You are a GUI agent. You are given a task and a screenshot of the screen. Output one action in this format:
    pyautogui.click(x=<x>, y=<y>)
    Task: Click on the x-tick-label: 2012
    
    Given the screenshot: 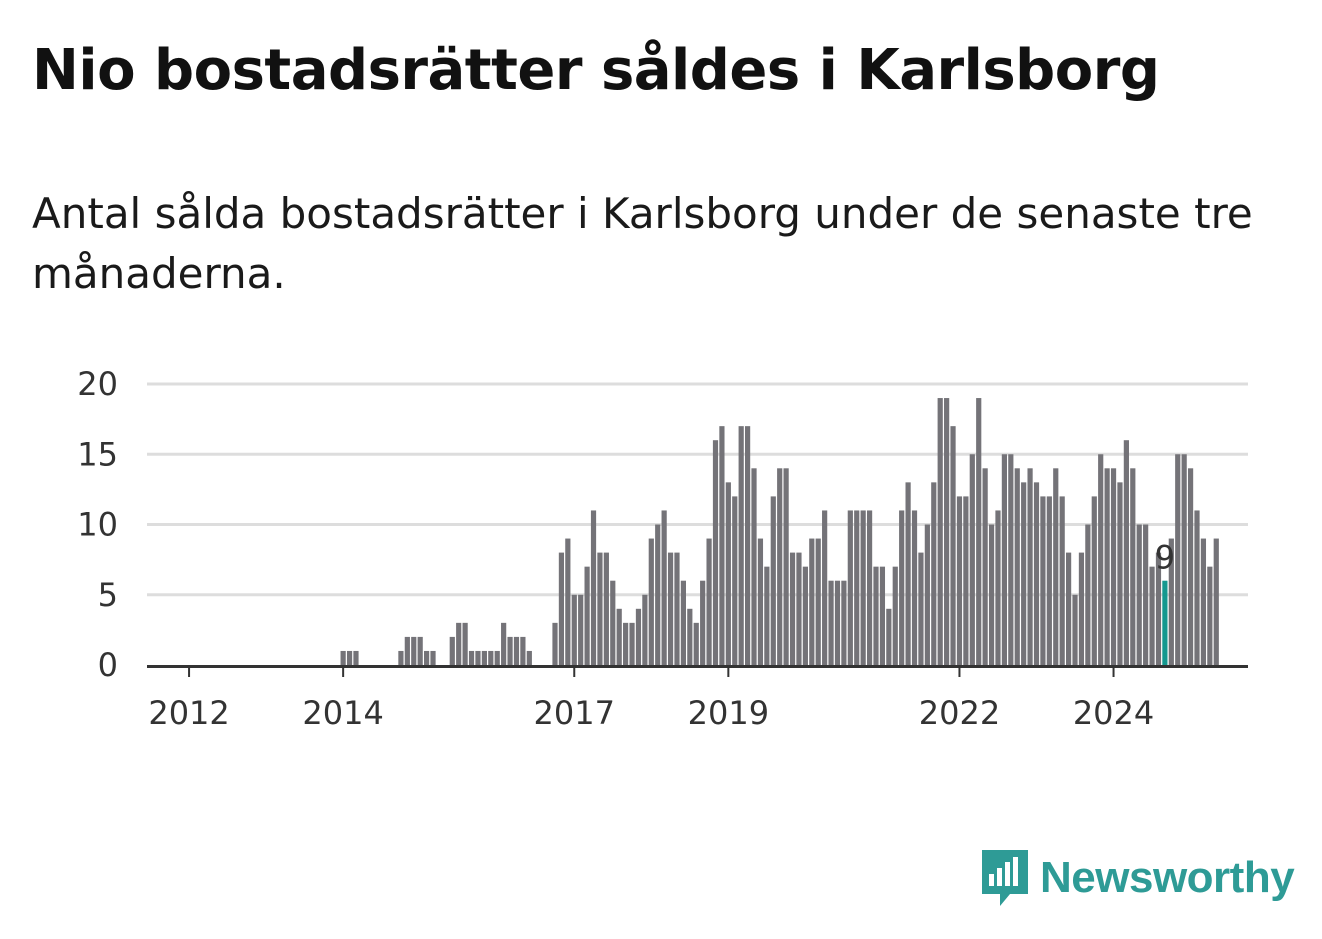 What is the action you would take?
    pyautogui.click(x=188, y=713)
    